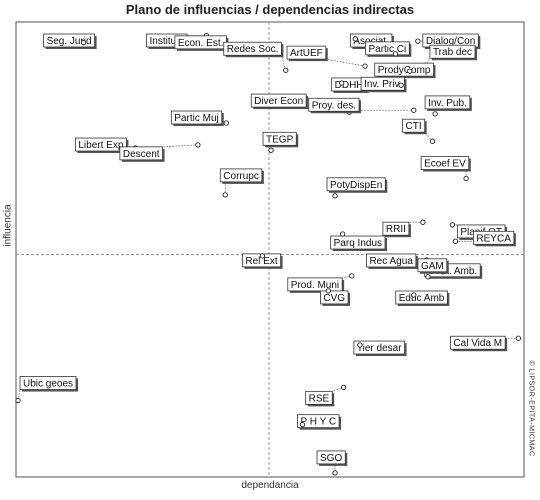 The image size is (540, 500). I want to click on point-label: Partic Ci, so click(387, 49).